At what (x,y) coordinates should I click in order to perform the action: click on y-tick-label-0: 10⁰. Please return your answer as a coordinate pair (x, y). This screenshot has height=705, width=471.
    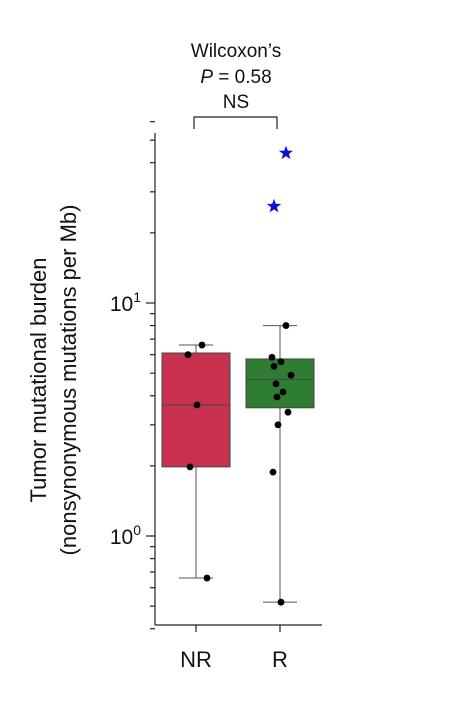
    Looking at the image, I should click on (125, 535).